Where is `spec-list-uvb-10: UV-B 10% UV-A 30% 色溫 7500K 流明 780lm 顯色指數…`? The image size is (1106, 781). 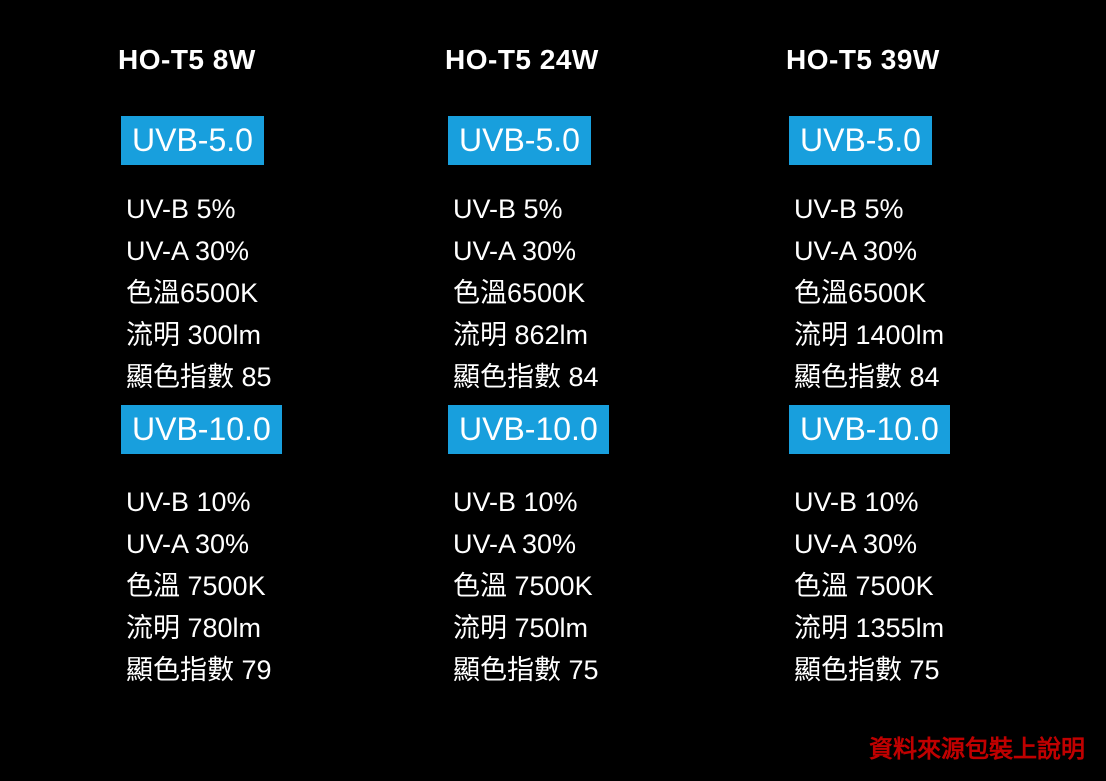
spec-list-uvb-10: UV-B 10% UV-A 30% 色溫 7500K 流明 780lm 顯色指數… is located at coordinates (199, 586).